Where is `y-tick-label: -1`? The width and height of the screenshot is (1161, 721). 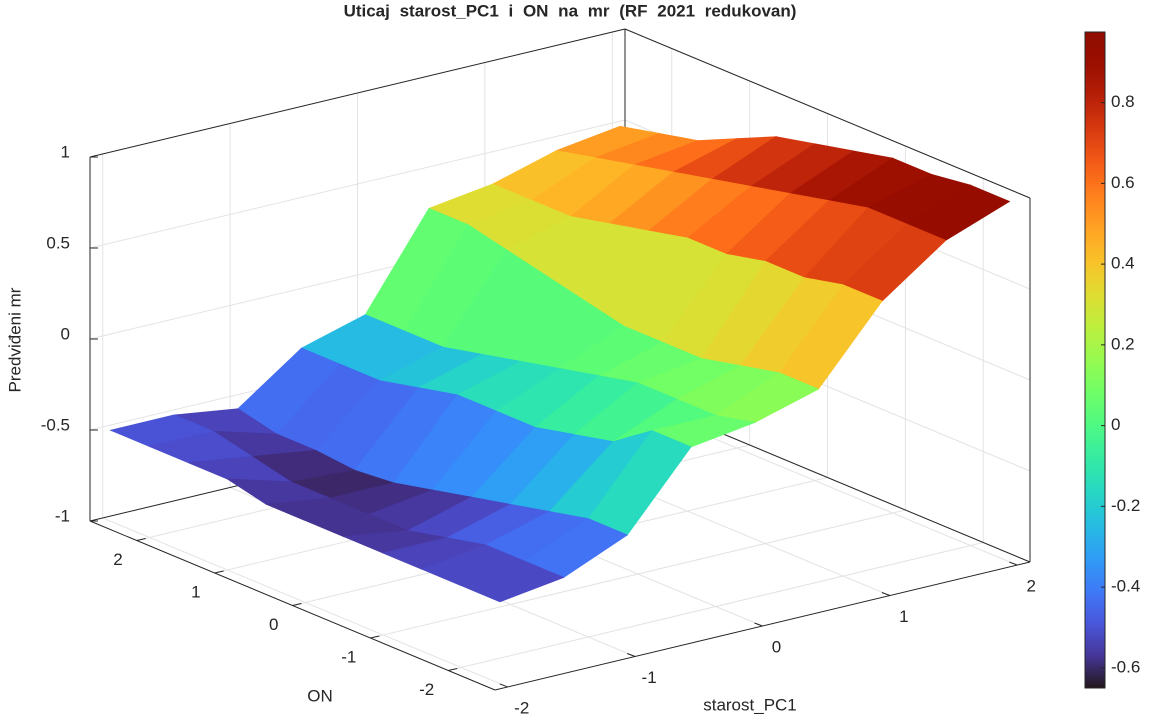 y-tick-label: -1 is located at coordinates (348, 656).